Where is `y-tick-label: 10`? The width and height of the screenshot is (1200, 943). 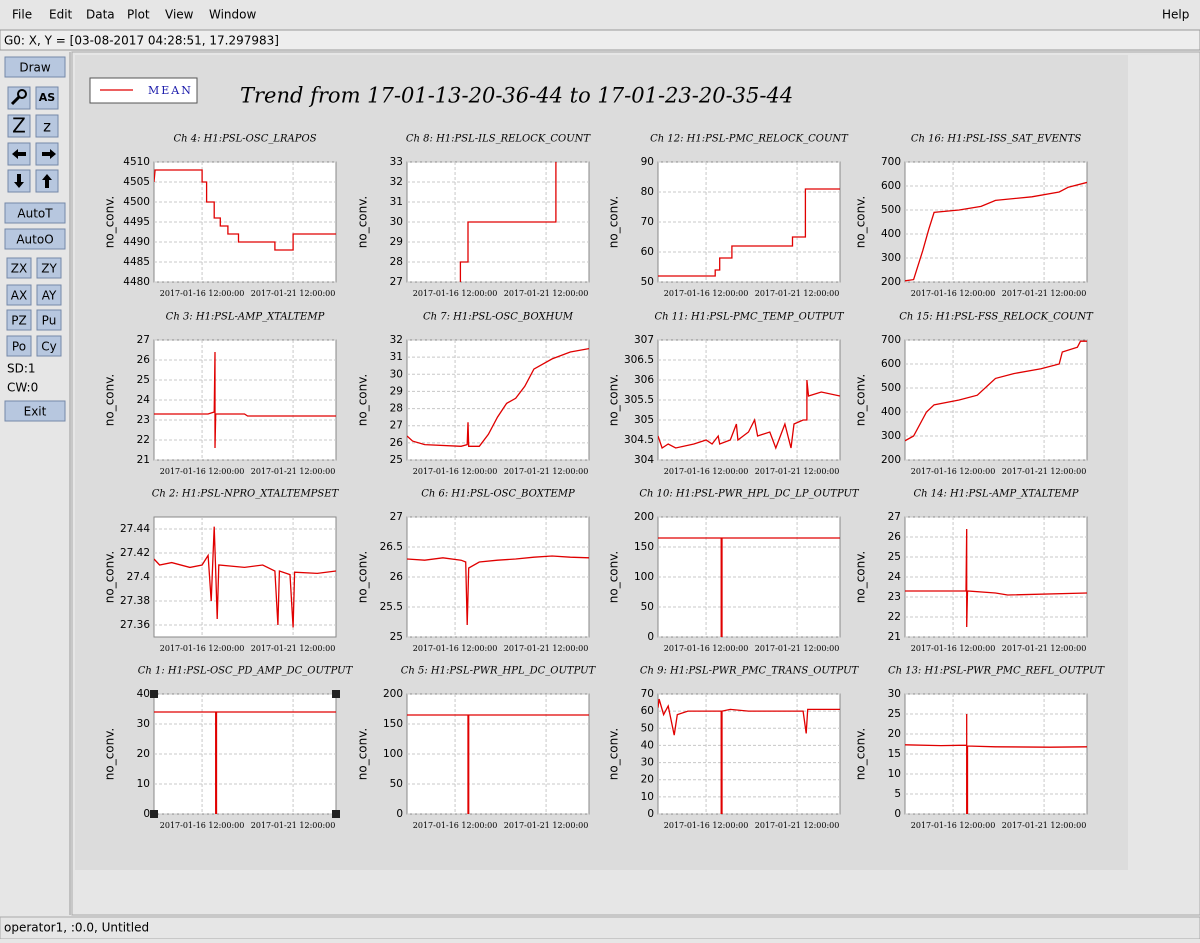 y-tick-label: 10 is located at coordinates (894, 774).